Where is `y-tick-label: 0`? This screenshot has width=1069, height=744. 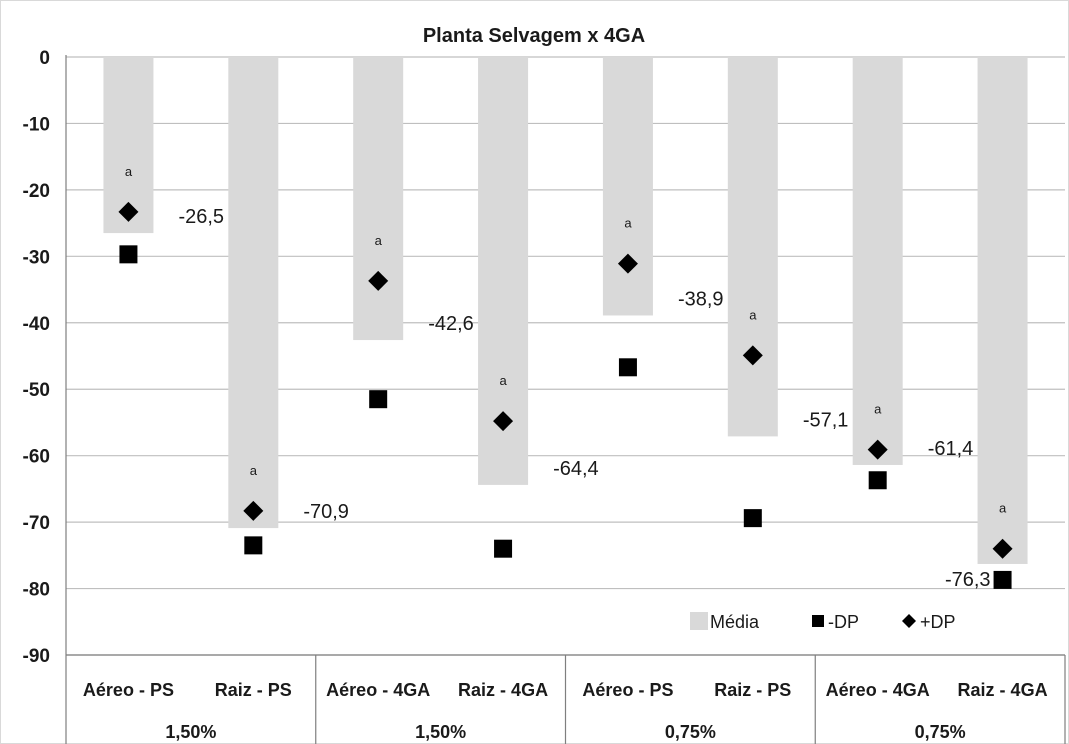 y-tick-label: 0 is located at coordinates (44, 58).